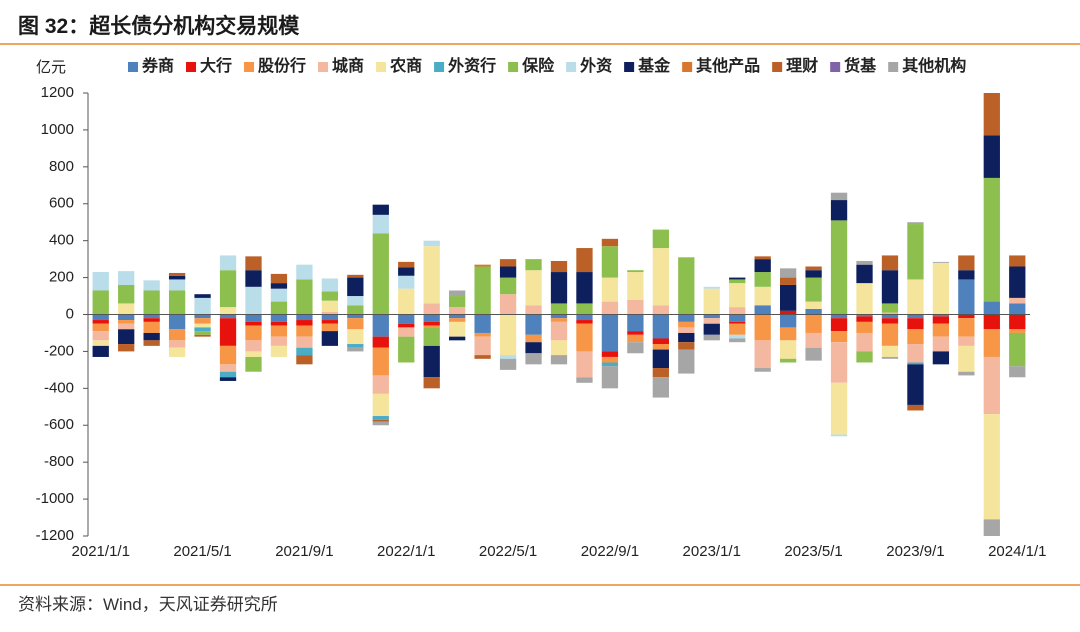 This screenshot has height=632, width=1080. What do you see at coordinates (216, 65) in the screenshot?
I see `legend-label: 大行` at bounding box center [216, 65].